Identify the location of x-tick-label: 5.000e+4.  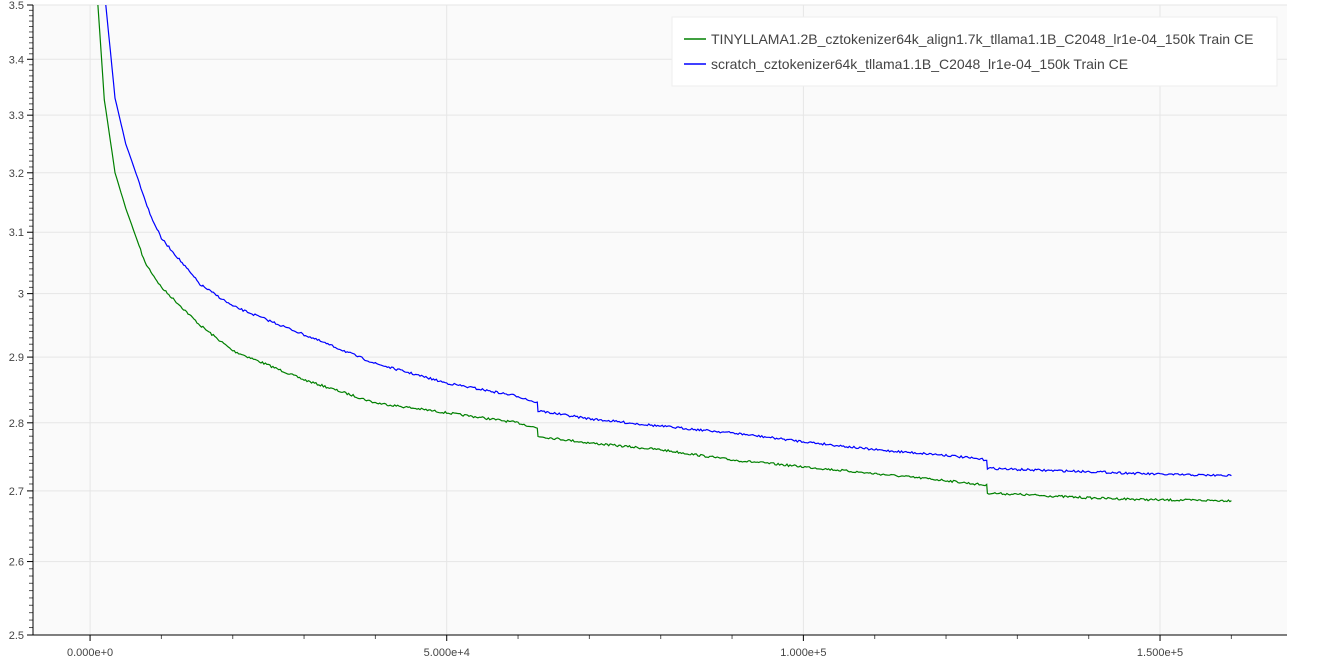
(447, 653).